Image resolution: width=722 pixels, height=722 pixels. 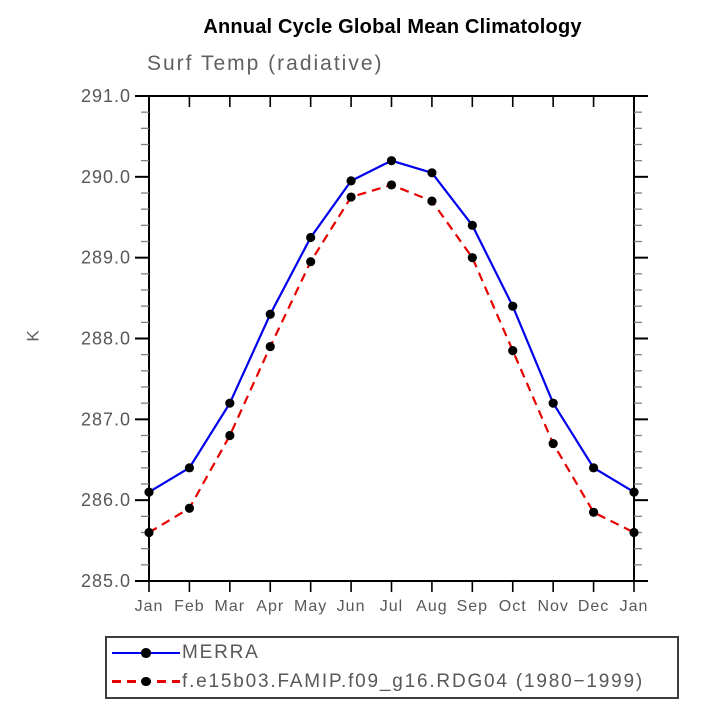 I want to click on legend-line-sample-merra, so click(x=146, y=653).